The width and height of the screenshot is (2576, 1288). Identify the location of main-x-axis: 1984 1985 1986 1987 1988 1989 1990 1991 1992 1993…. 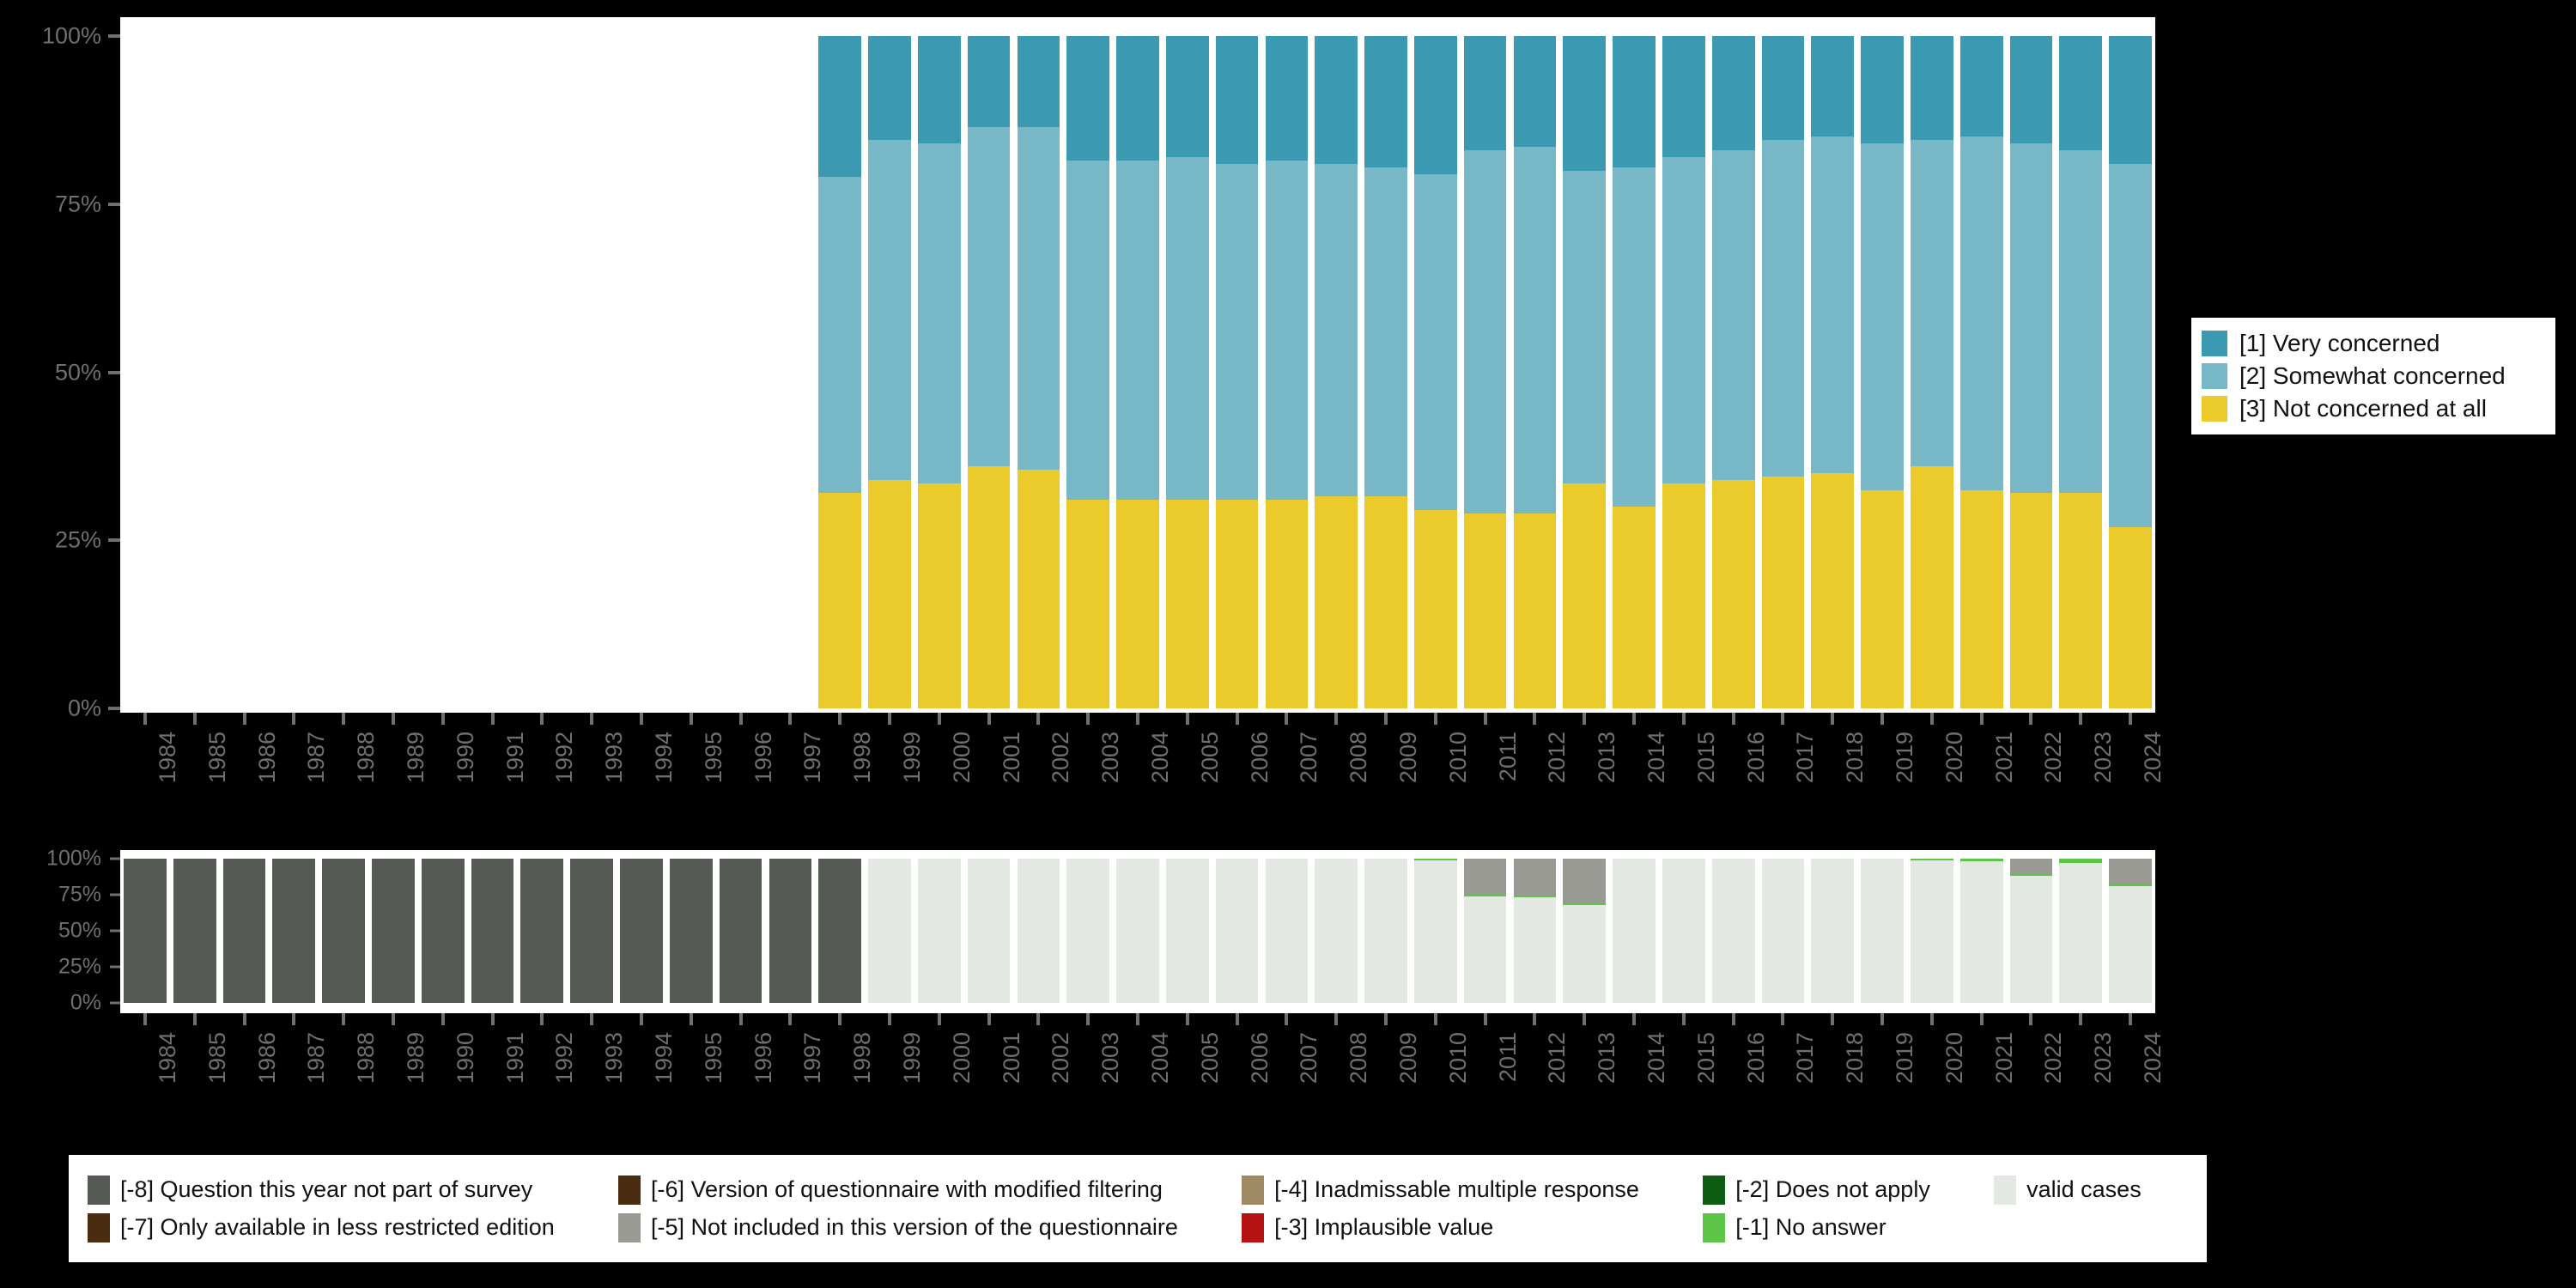
(1143, 777).